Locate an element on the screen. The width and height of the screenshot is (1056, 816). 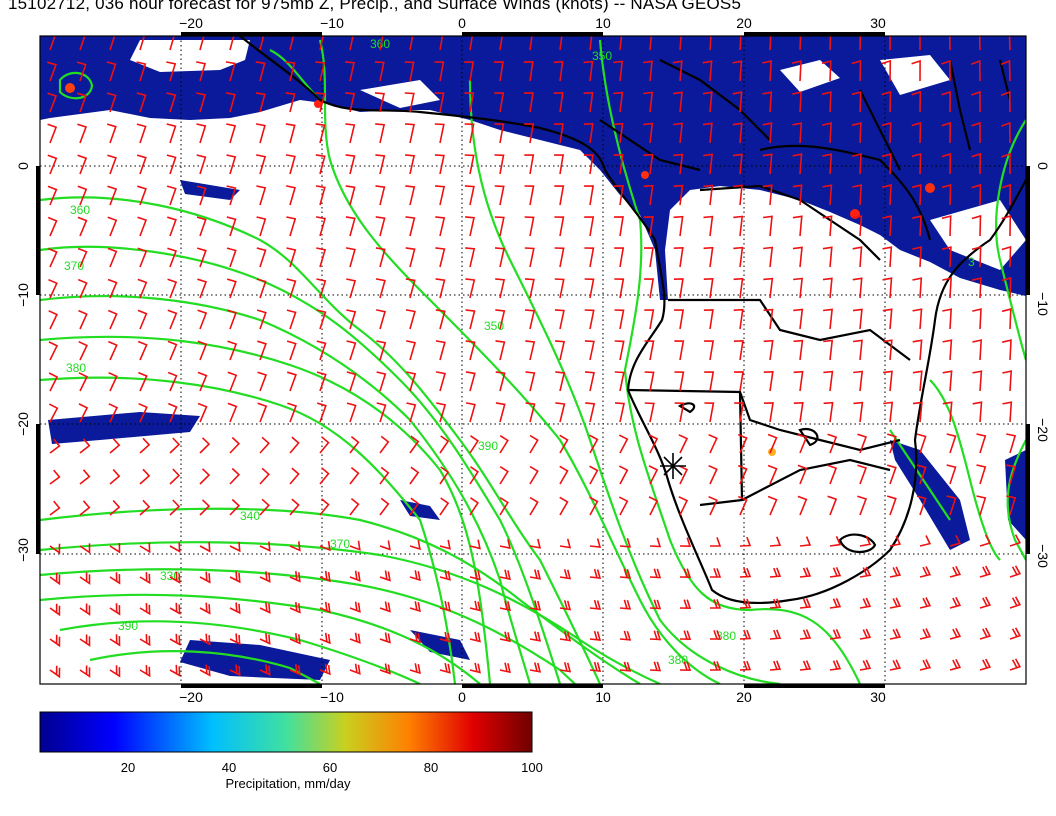
contour-label: 380 is located at coordinates (76, 368).